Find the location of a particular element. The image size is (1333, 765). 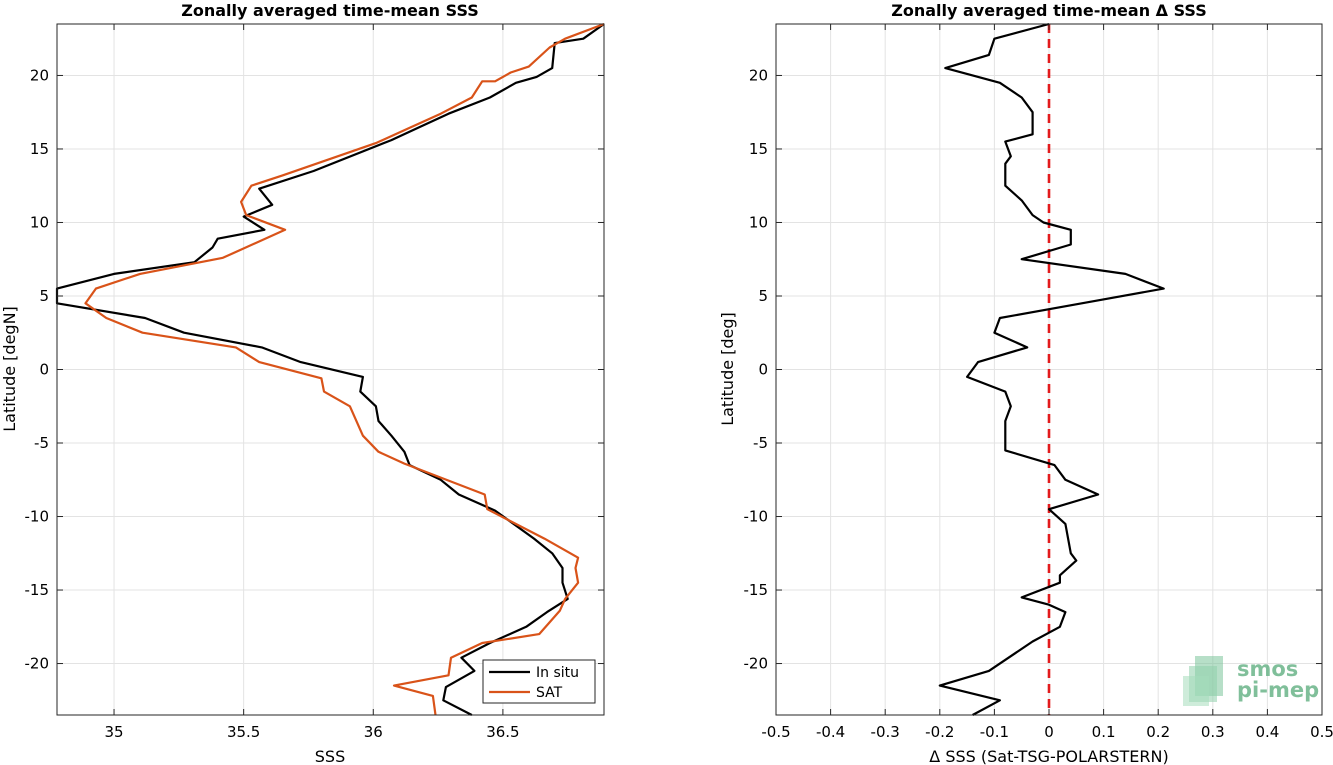

legend-box is located at coordinates (539, 681).